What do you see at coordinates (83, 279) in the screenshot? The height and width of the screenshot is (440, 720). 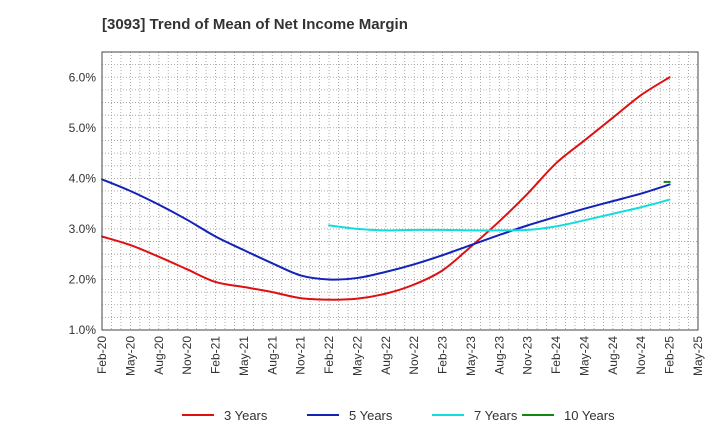 I see `y-tick-label: 2.0%` at bounding box center [83, 279].